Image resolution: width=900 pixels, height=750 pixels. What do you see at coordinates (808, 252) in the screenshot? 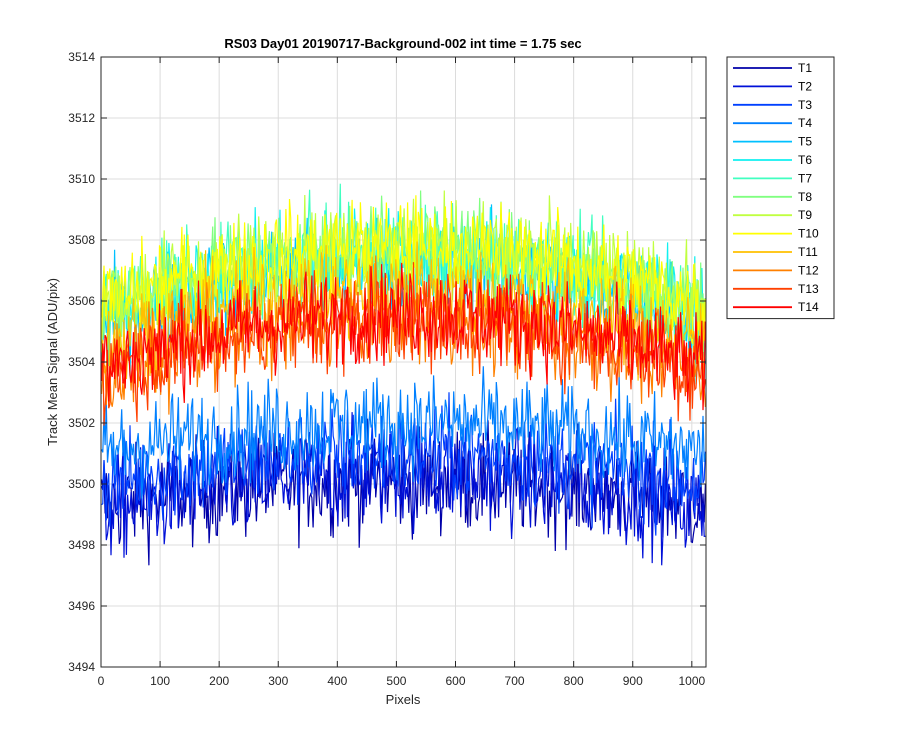
I see `legend-label: T11` at bounding box center [808, 252].